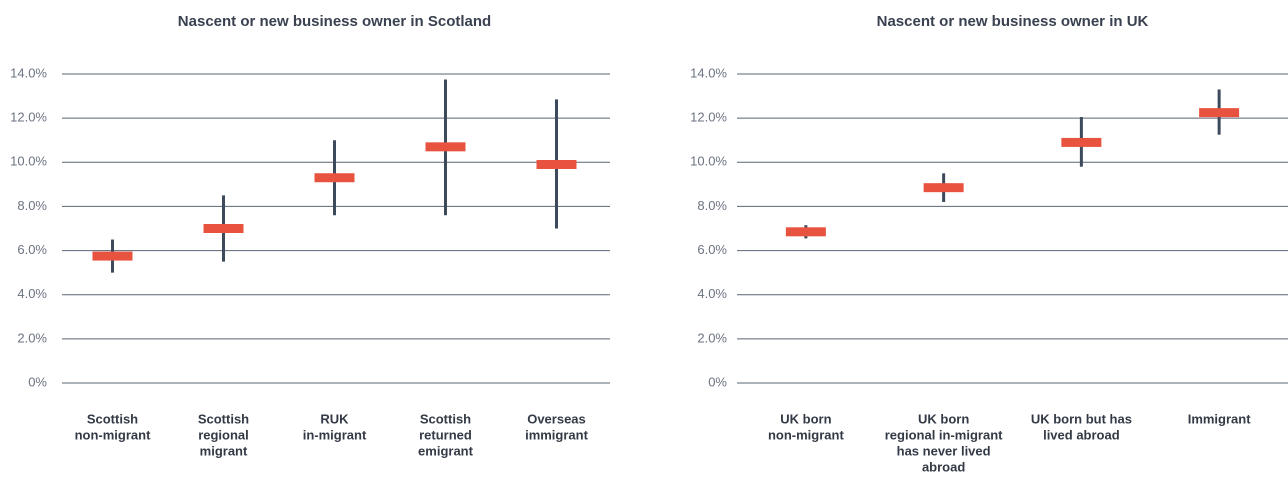  I want to click on x-tick-label: UK born but has, so click(1081, 418).